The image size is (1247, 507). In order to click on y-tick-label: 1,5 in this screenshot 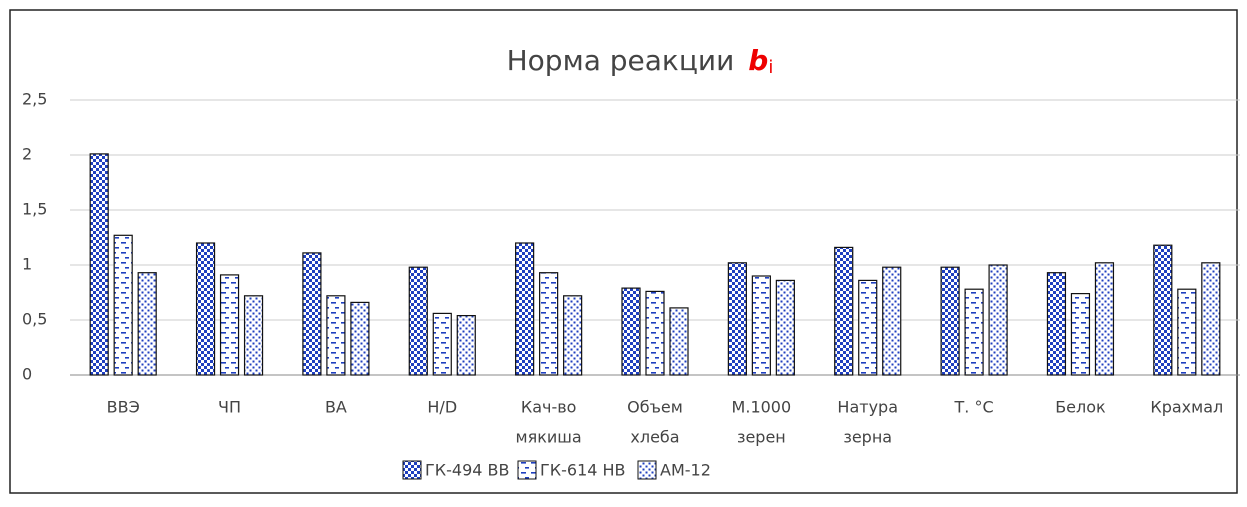, I will do `click(34, 209)`.